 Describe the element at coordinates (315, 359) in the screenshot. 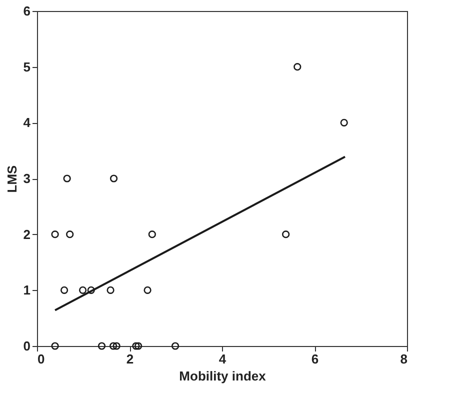

I see `x-tick-label: 6` at that location.